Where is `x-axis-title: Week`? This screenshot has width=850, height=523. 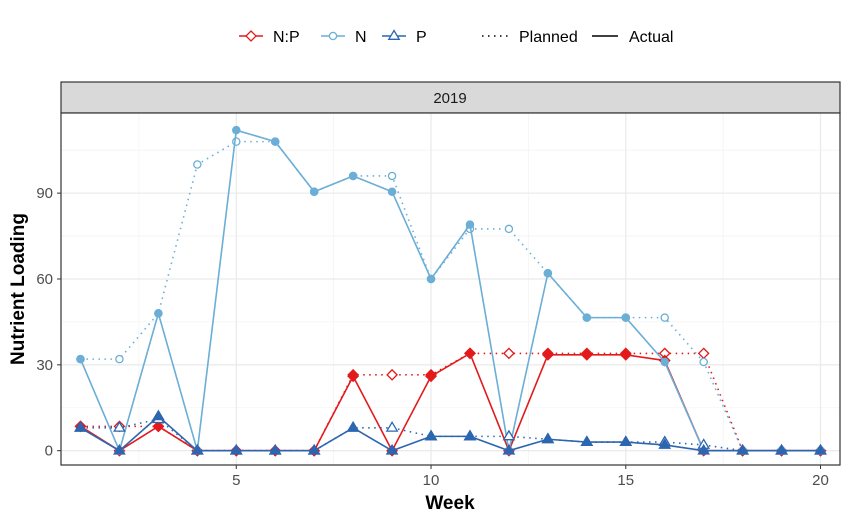
x-axis-title: Week is located at coordinates (450, 503).